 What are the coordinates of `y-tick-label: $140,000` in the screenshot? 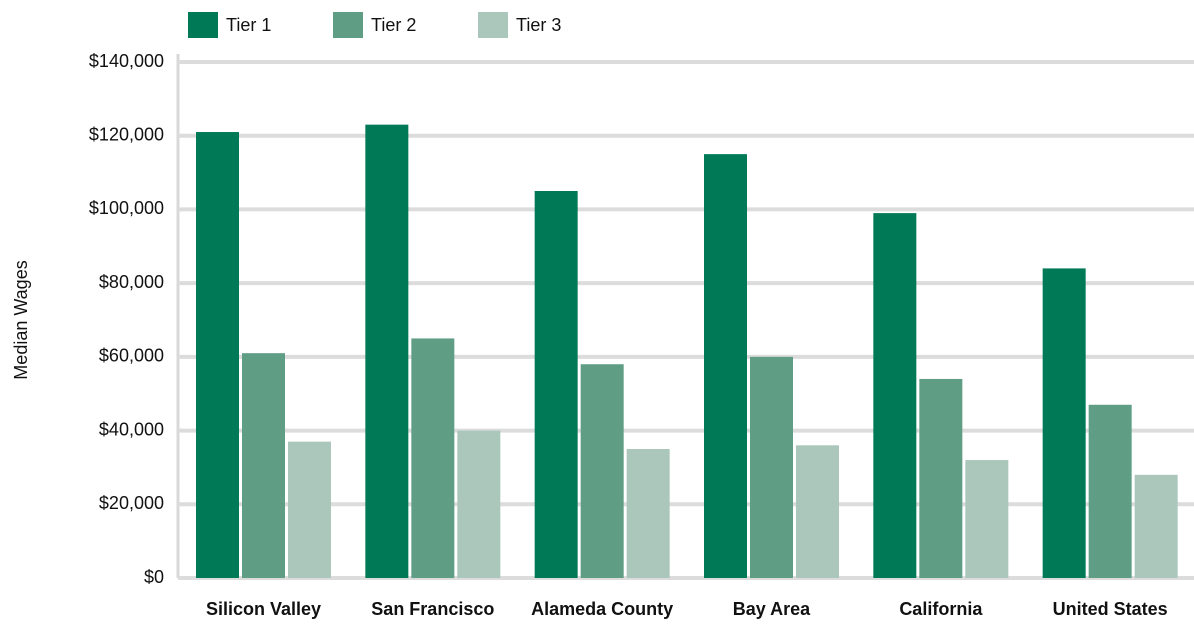 It's located at (126, 61).